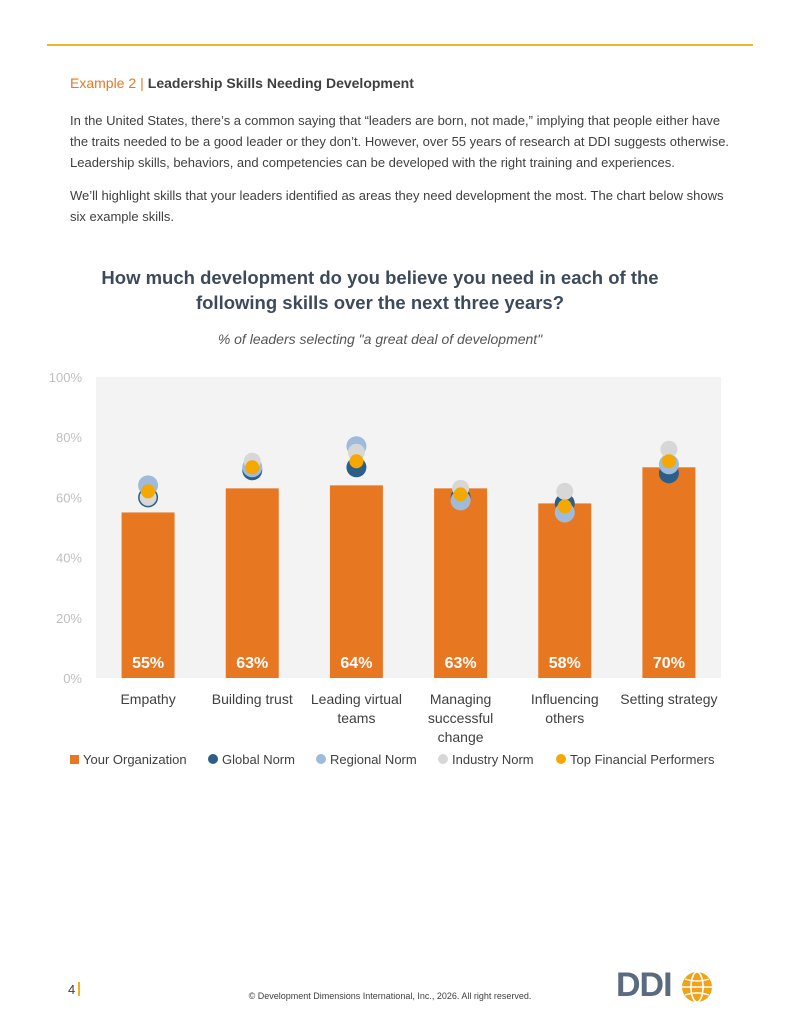 Image resolution: width=800 pixels, height=1035 pixels. I want to click on legend-item-industry-norm: Industry Norm, so click(486, 759).